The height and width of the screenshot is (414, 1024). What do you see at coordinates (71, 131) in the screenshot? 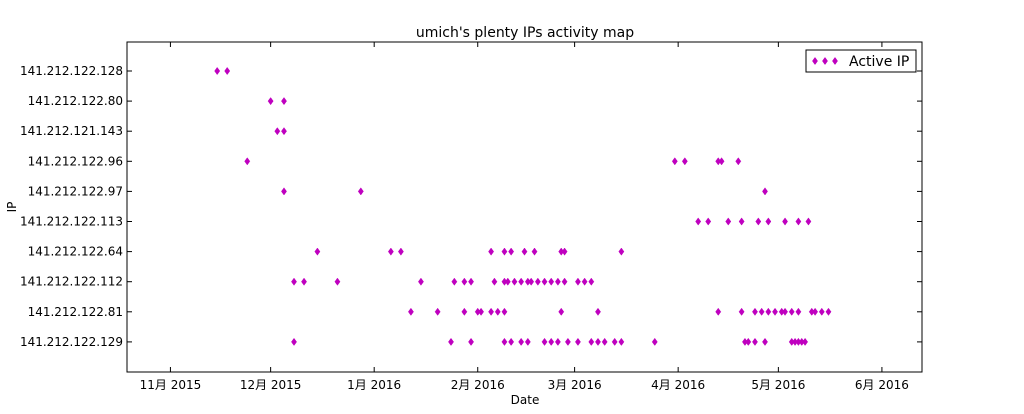
I see `y-tick-label: 141.212.121.143` at bounding box center [71, 131].